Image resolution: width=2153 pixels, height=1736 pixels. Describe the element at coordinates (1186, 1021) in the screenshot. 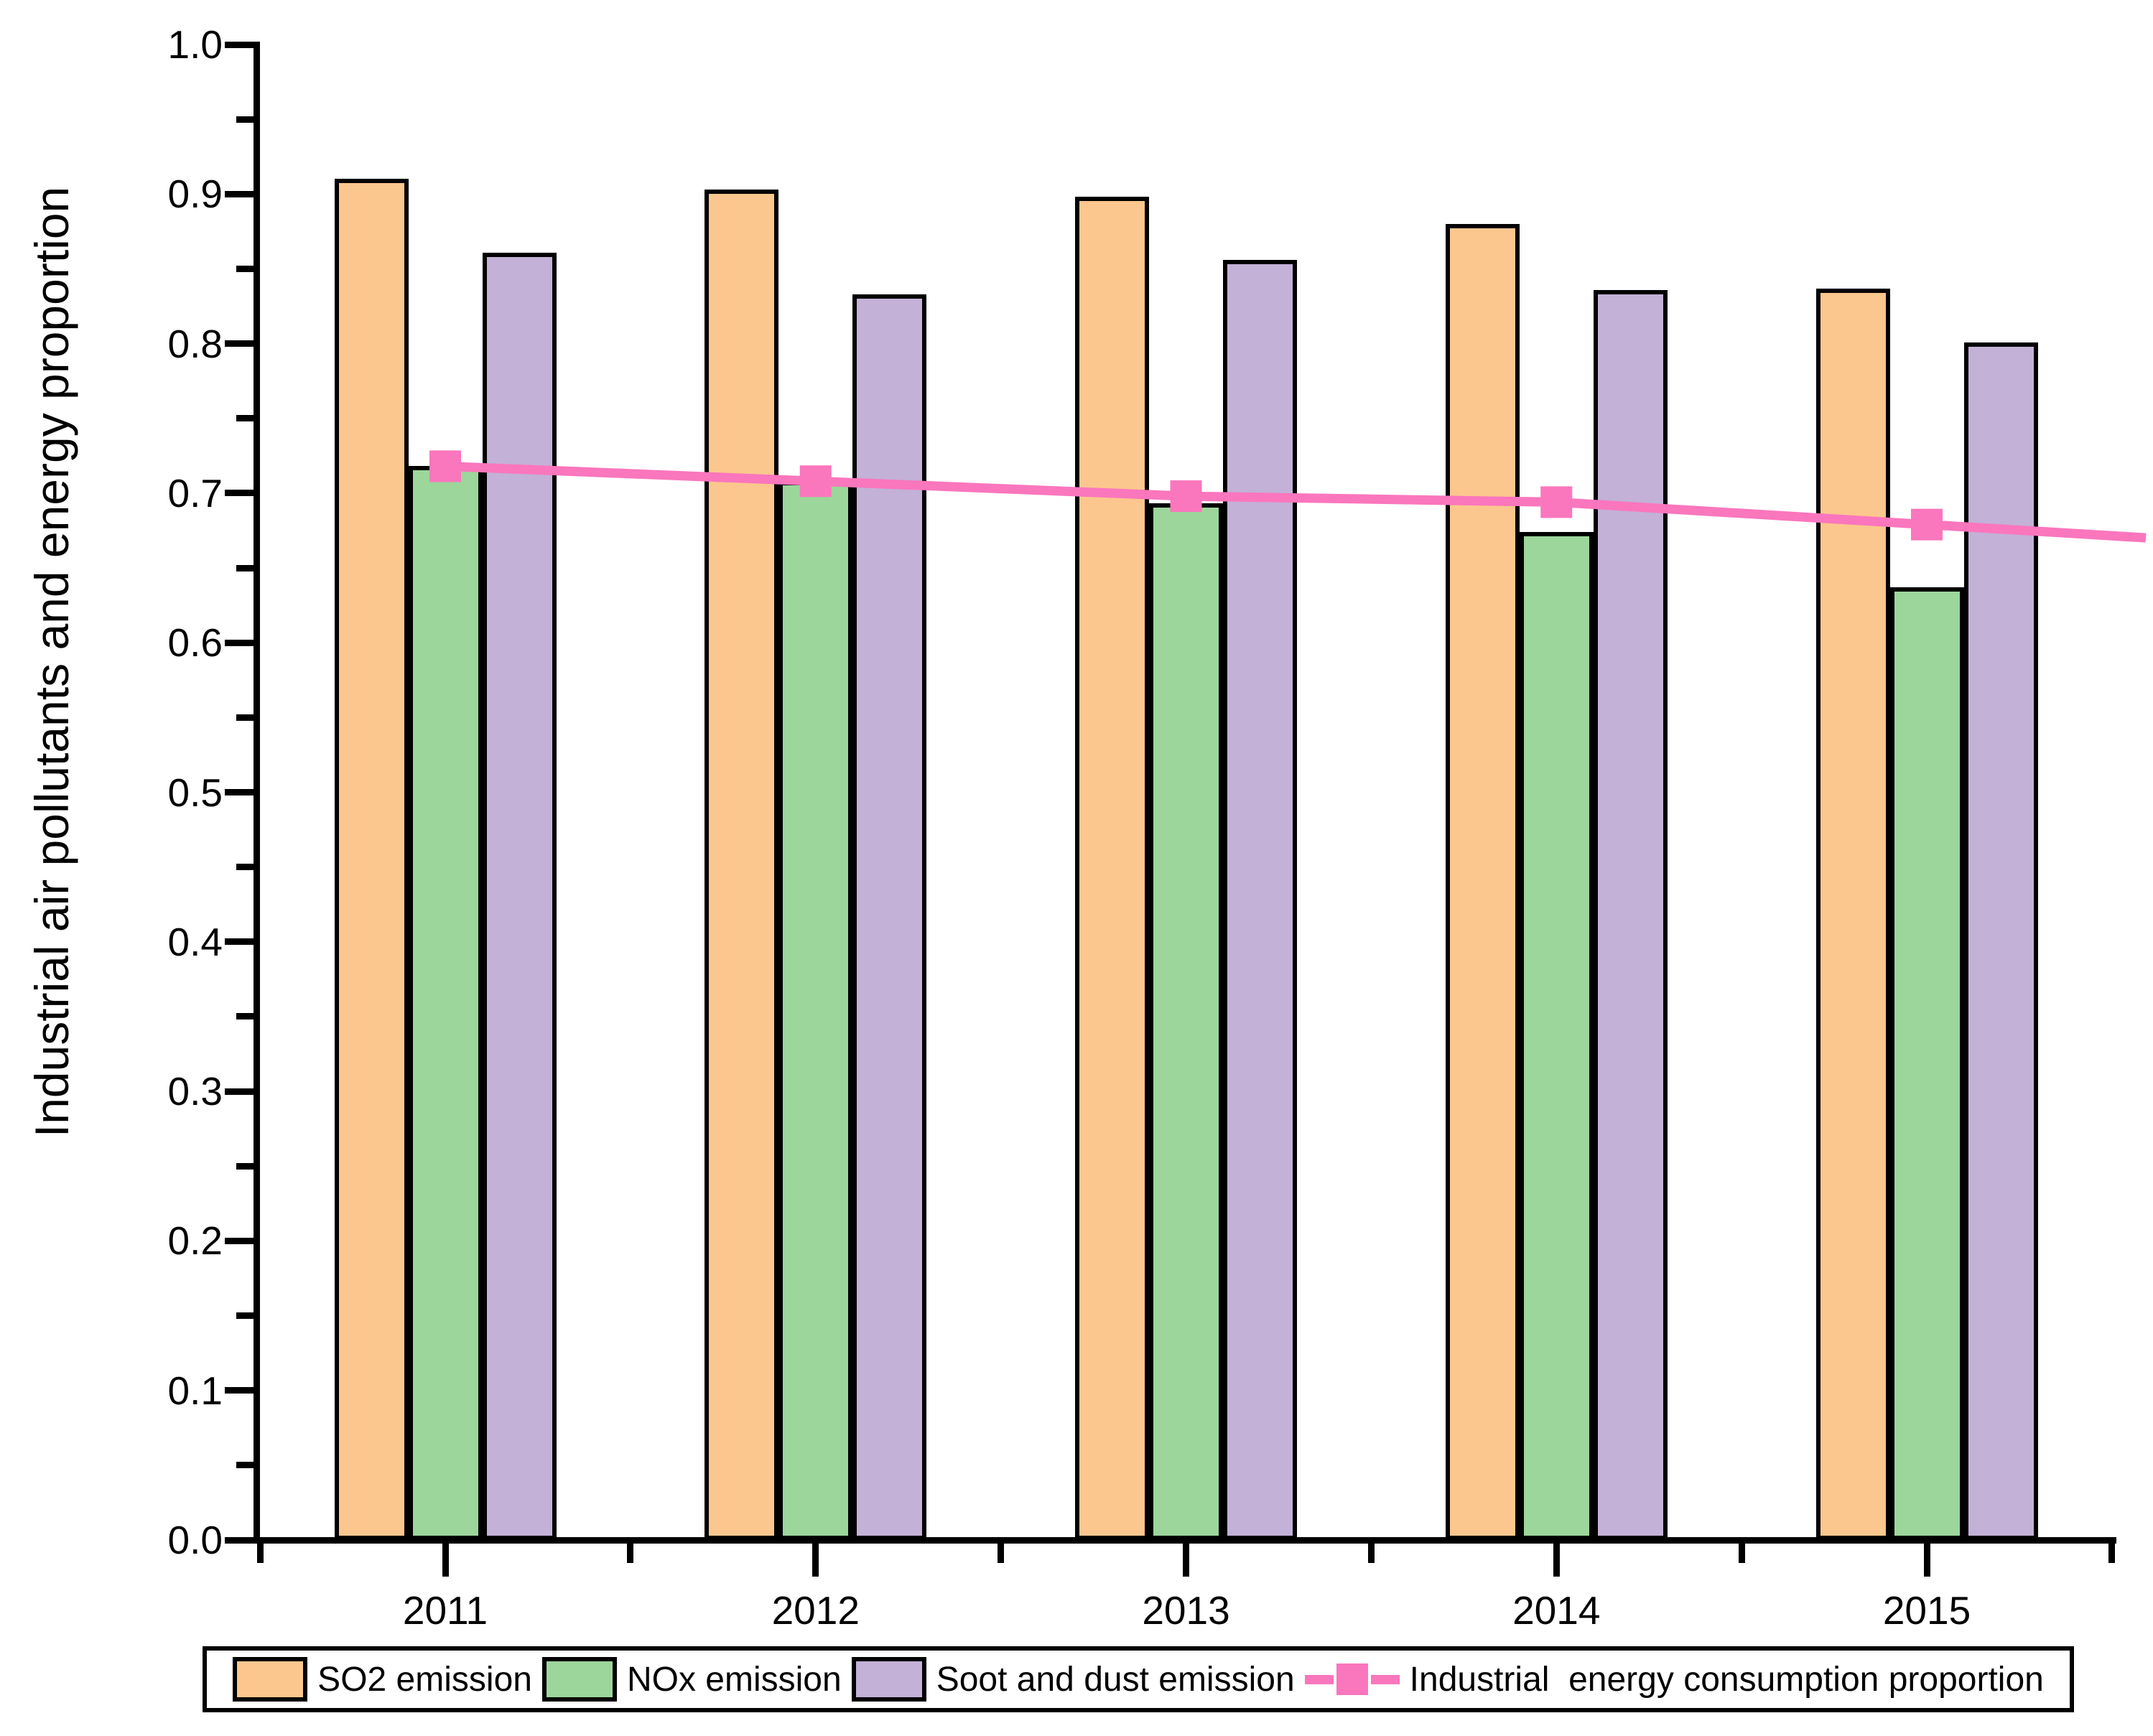

I see `bar-nox-emission-2013` at that location.